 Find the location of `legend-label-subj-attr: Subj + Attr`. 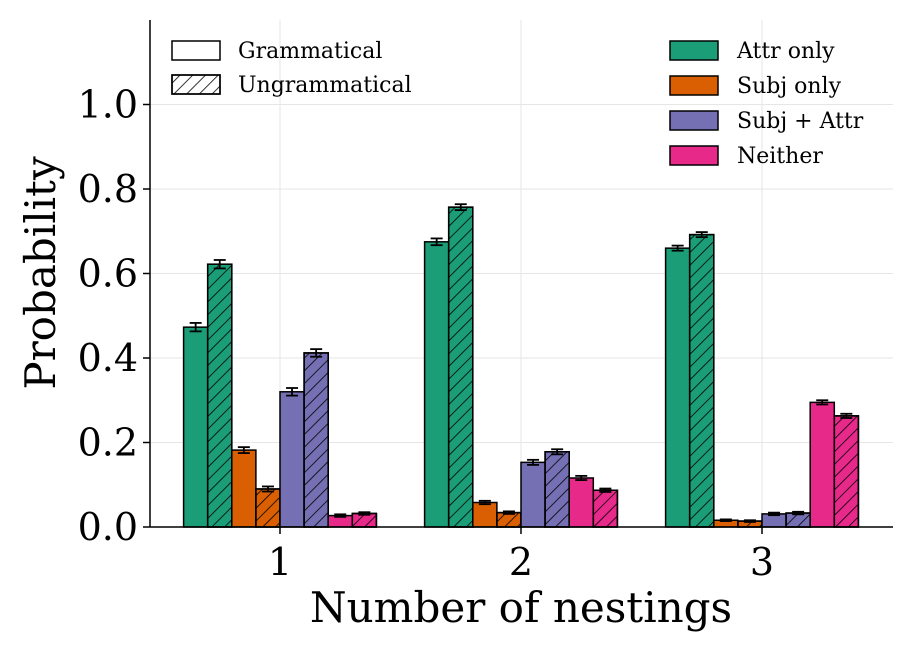

legend-label-subj-attr: Subj + Attr is located at coordinates (800, 121).